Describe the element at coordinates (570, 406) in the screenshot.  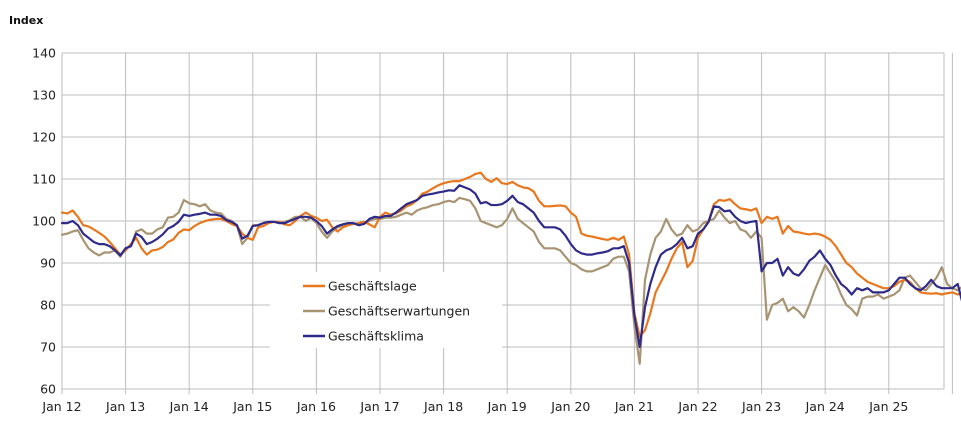
I see `x-tick-label: Jan 20` at that location.